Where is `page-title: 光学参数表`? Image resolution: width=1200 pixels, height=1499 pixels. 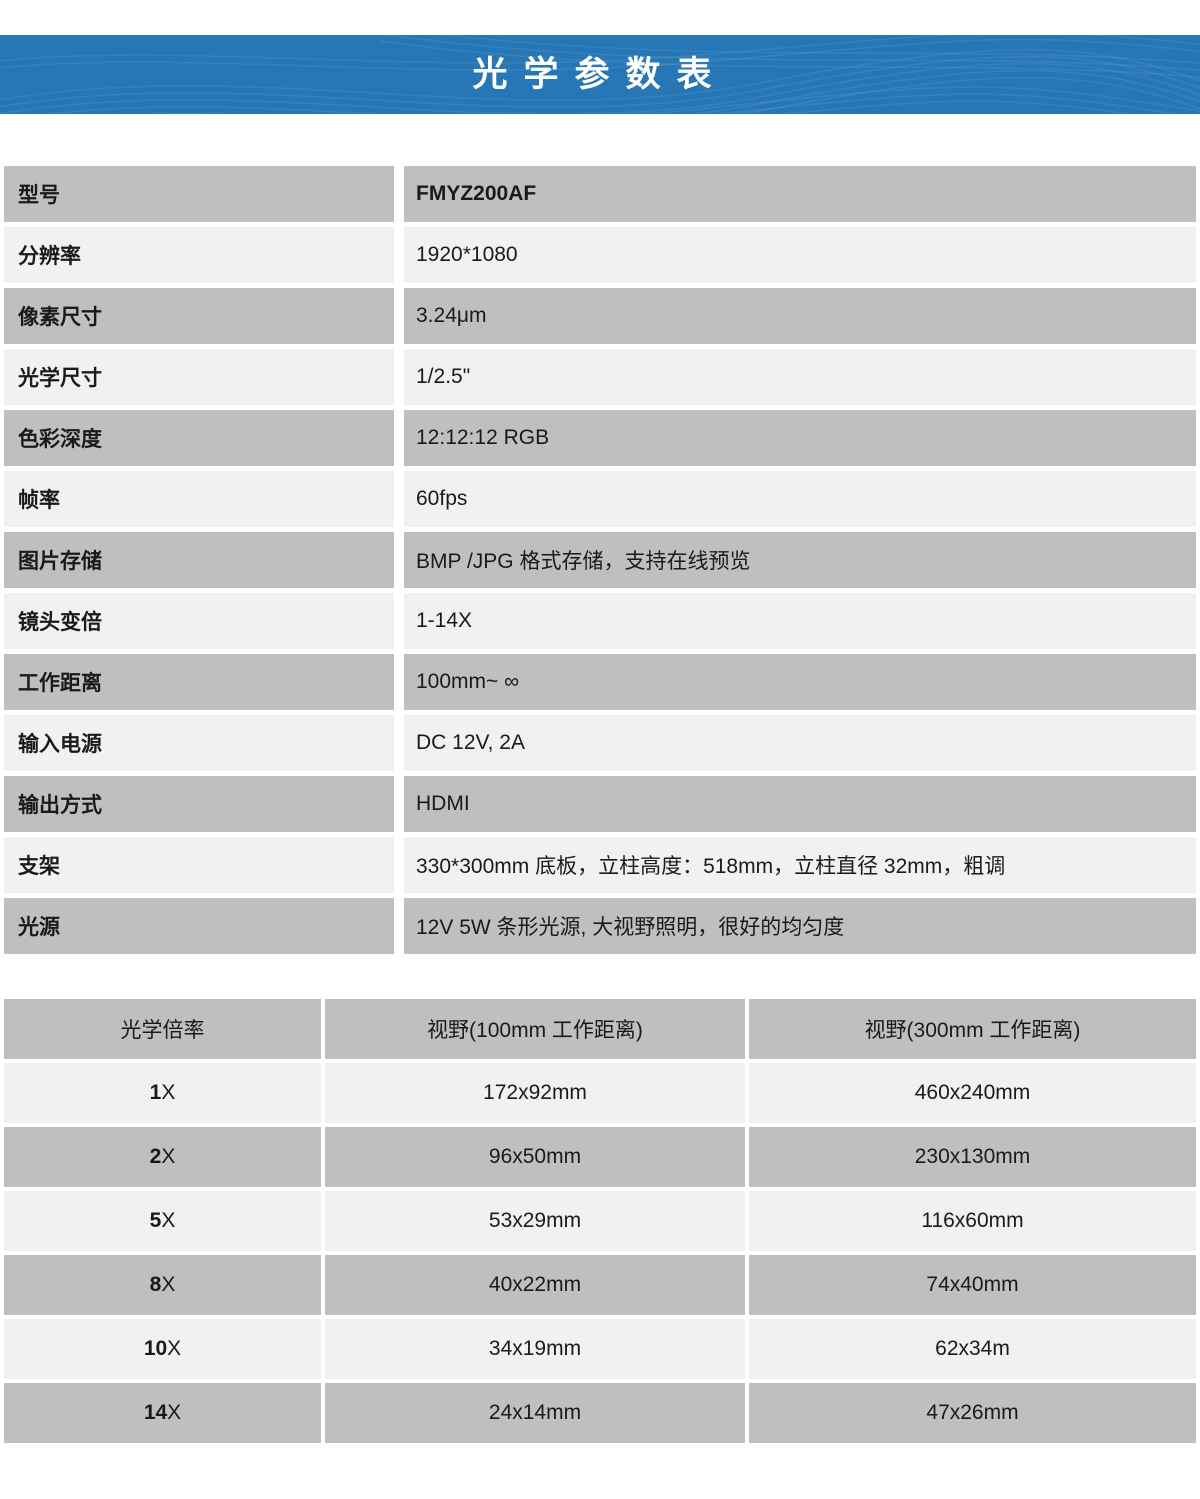
page-title: 光学参数表 is located at coordinates (600, 74).